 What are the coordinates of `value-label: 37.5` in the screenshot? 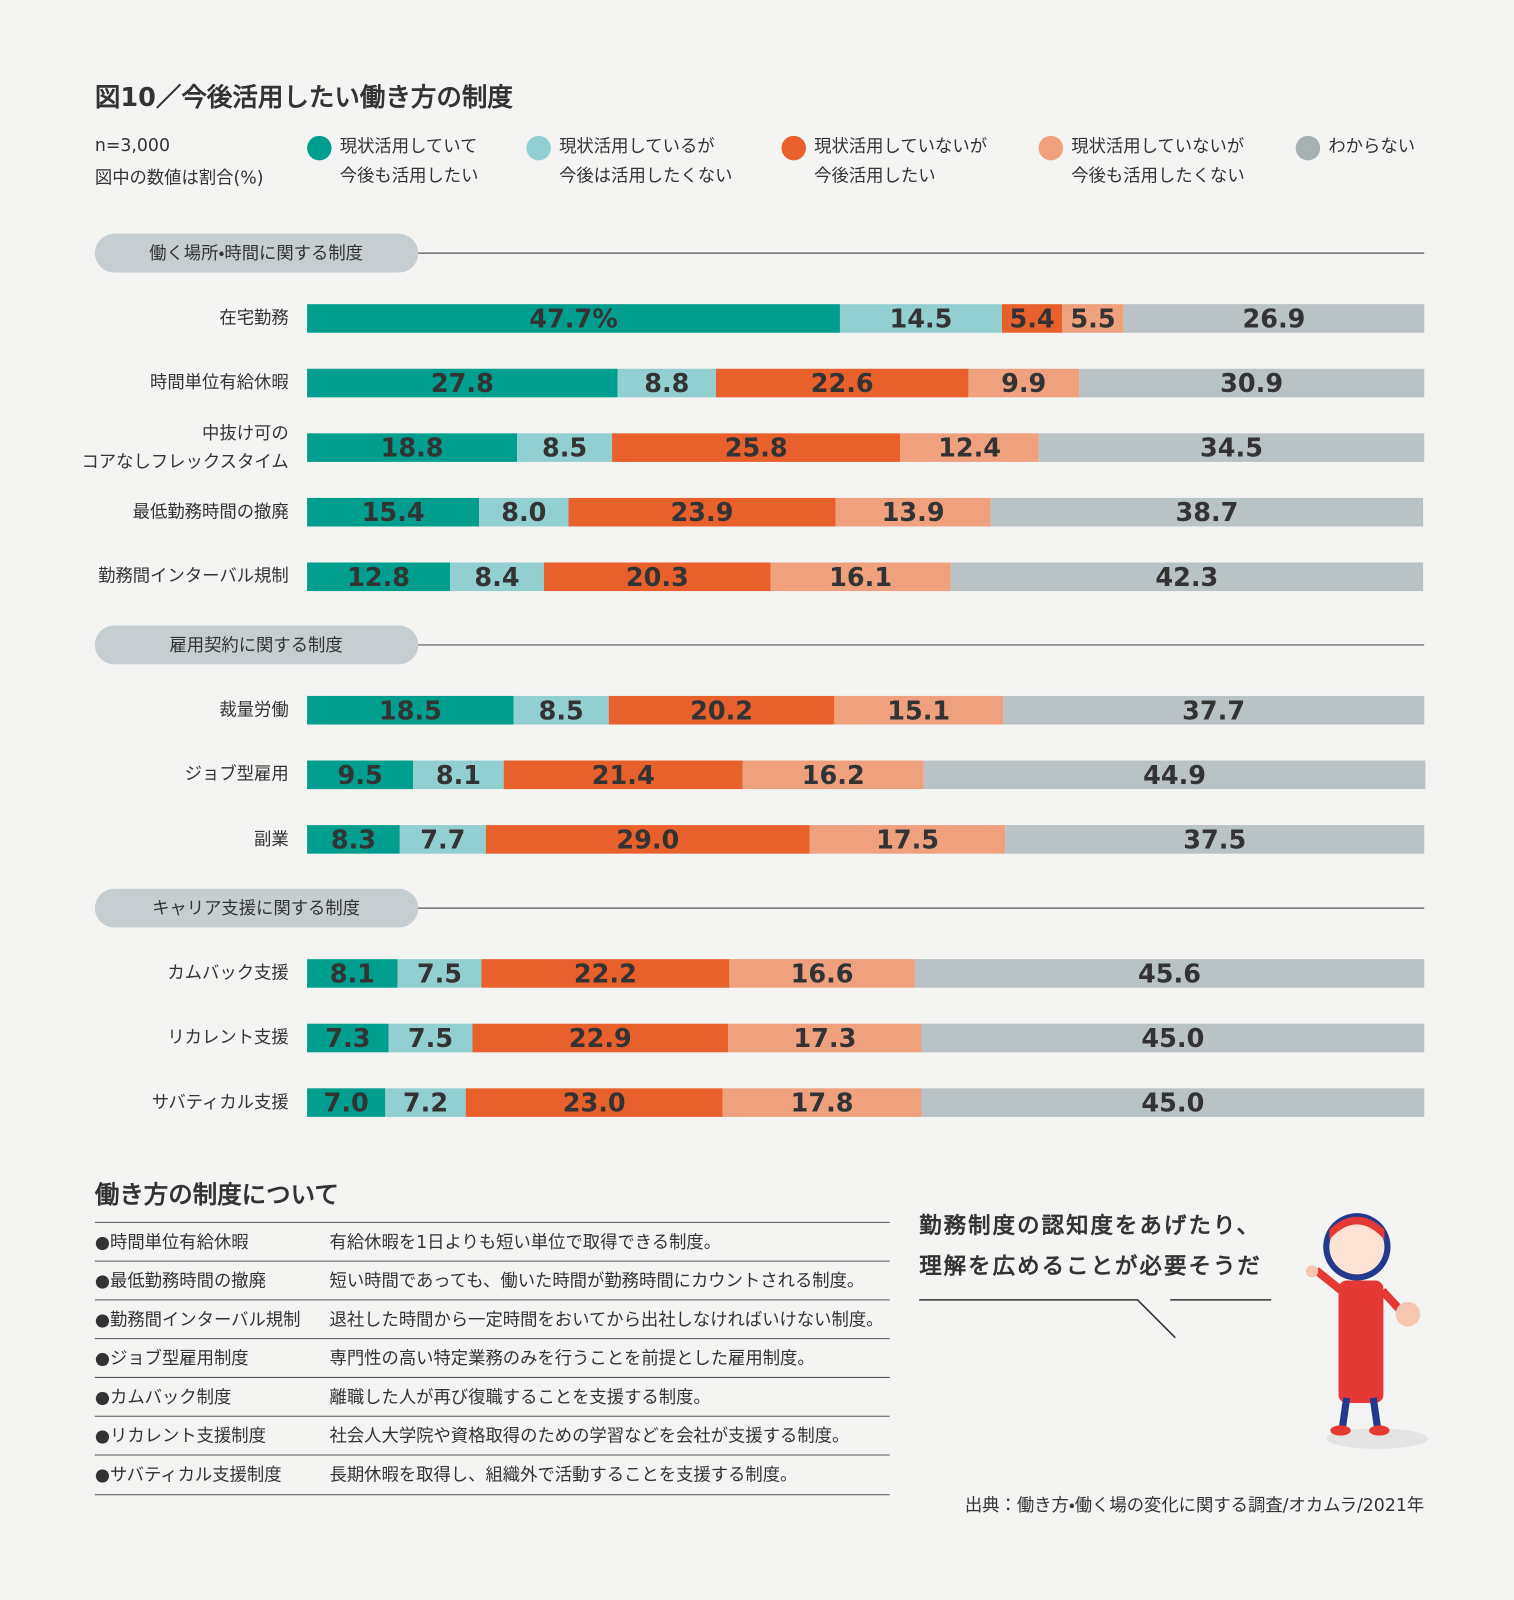 It's located at (1214, 840).